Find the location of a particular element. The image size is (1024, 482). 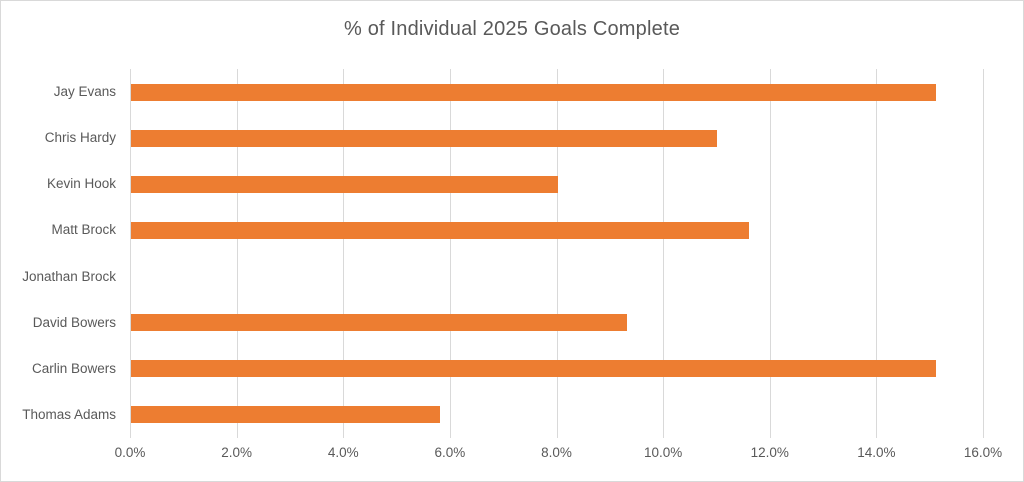

category-label: David Bowers is located at coordinates (74, 322).